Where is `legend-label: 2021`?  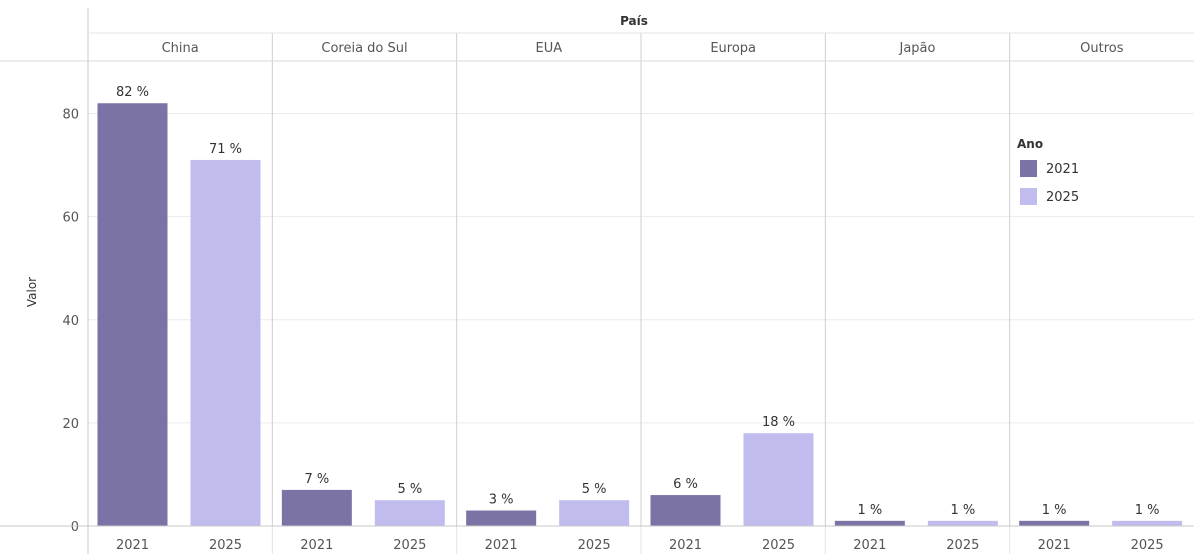 legend-label: 2021 is located at coordinates (1062, 169).